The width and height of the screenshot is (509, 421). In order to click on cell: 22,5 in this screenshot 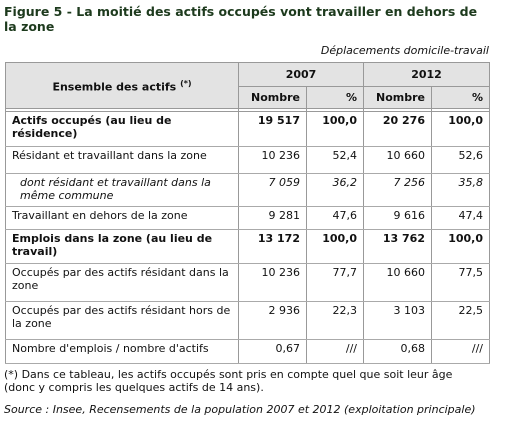, I will do `click(460, 320)`.